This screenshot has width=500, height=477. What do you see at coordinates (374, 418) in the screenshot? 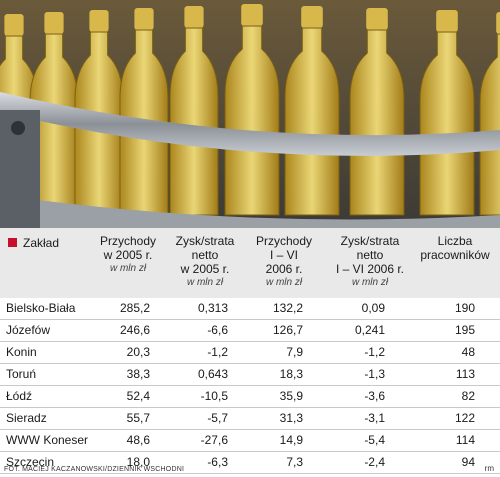
I see `table-cell: -3,1` at bounding box center [374, 418].